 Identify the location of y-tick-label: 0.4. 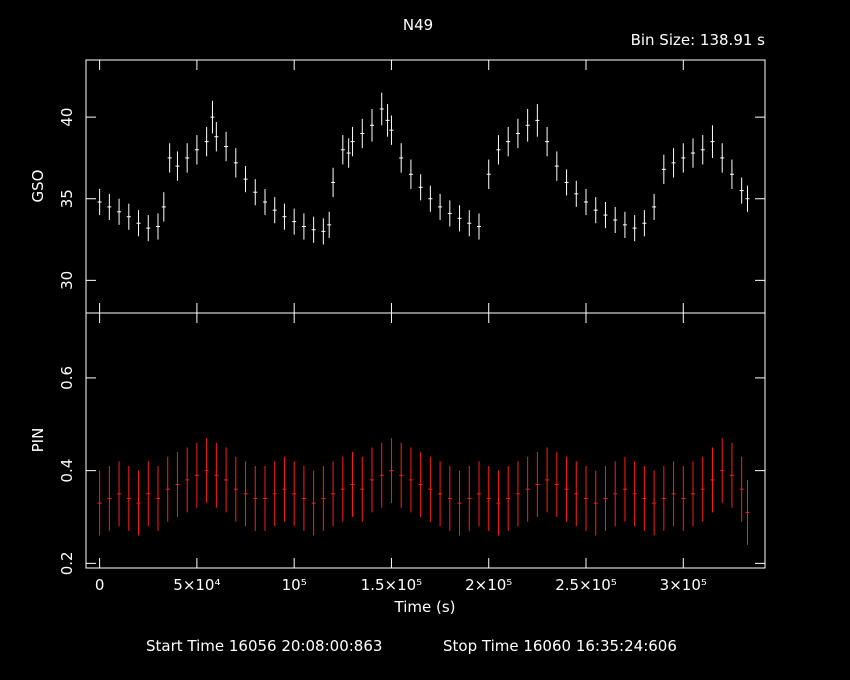
(67, 471).